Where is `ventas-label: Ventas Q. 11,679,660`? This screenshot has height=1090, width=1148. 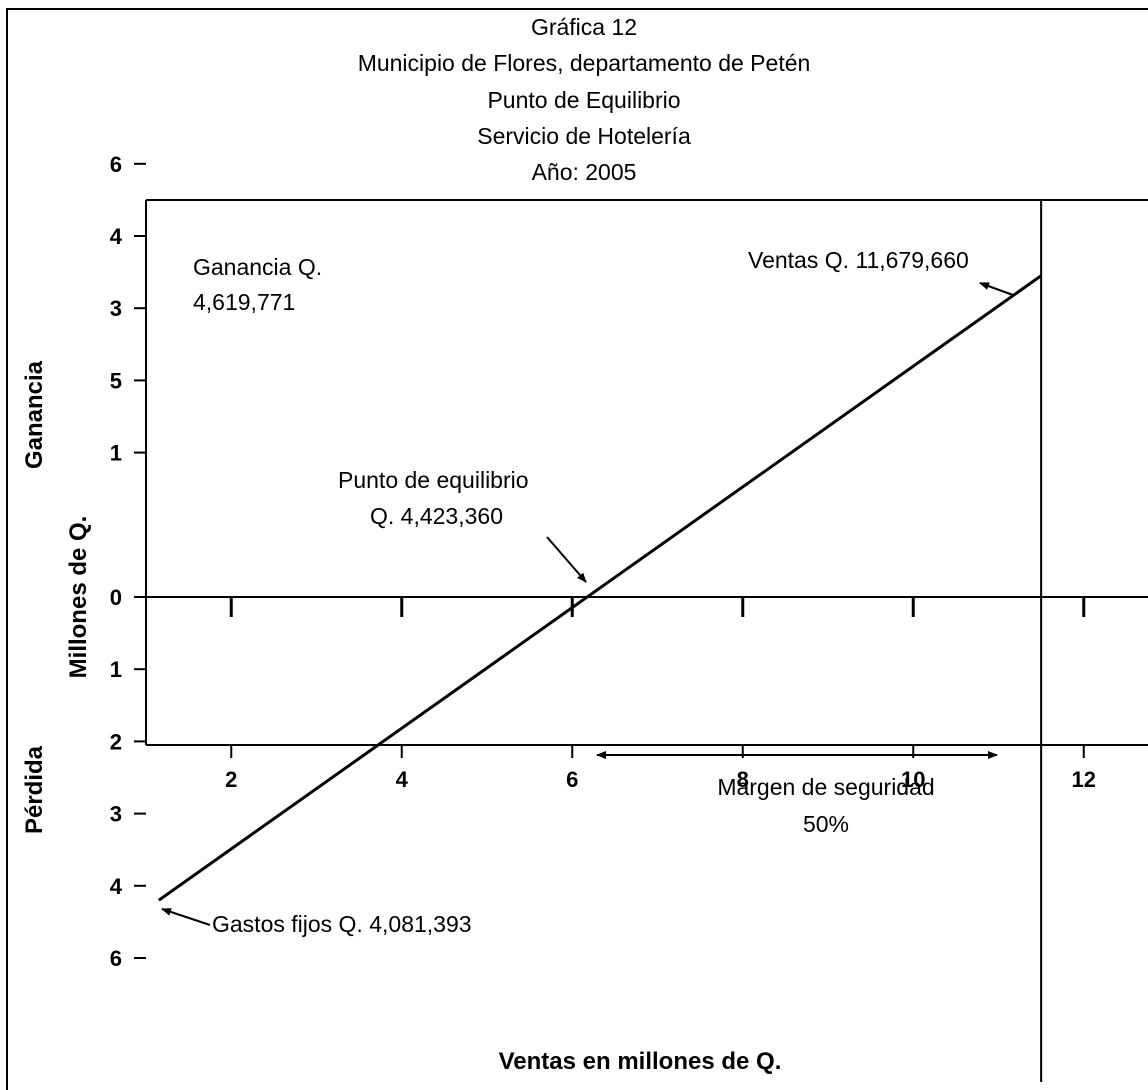
ventas-label: Ventas Q. 11,679,660 is located at coordinates (858, 260).